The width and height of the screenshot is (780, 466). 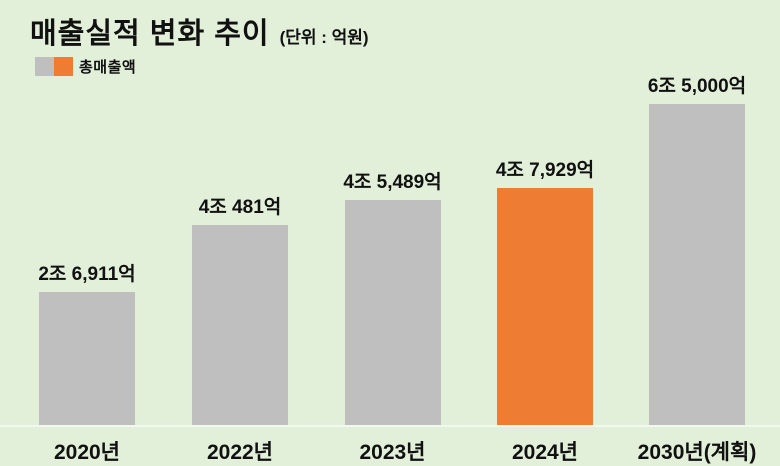 I want to click on chart-legend: 총매출액, so click(x=85, y=66).